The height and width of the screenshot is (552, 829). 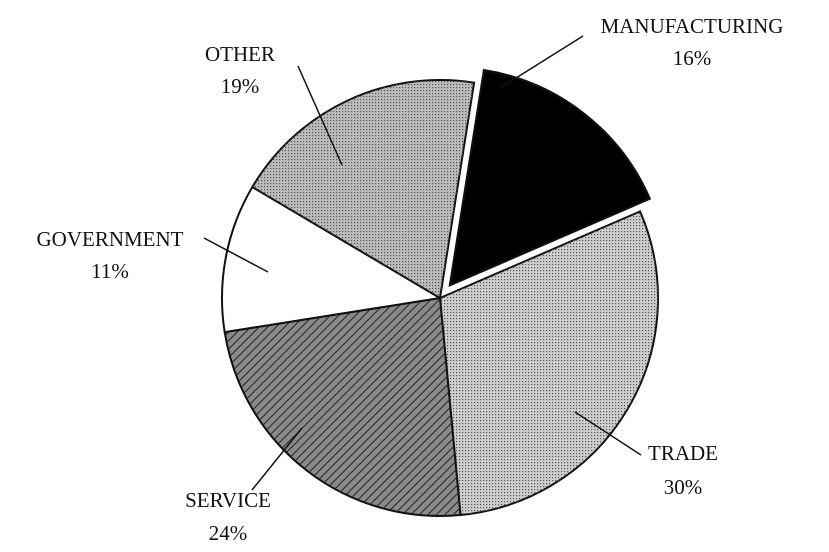 I want to click on category-label: MANUFACTURING, so click(x=692, y=26).